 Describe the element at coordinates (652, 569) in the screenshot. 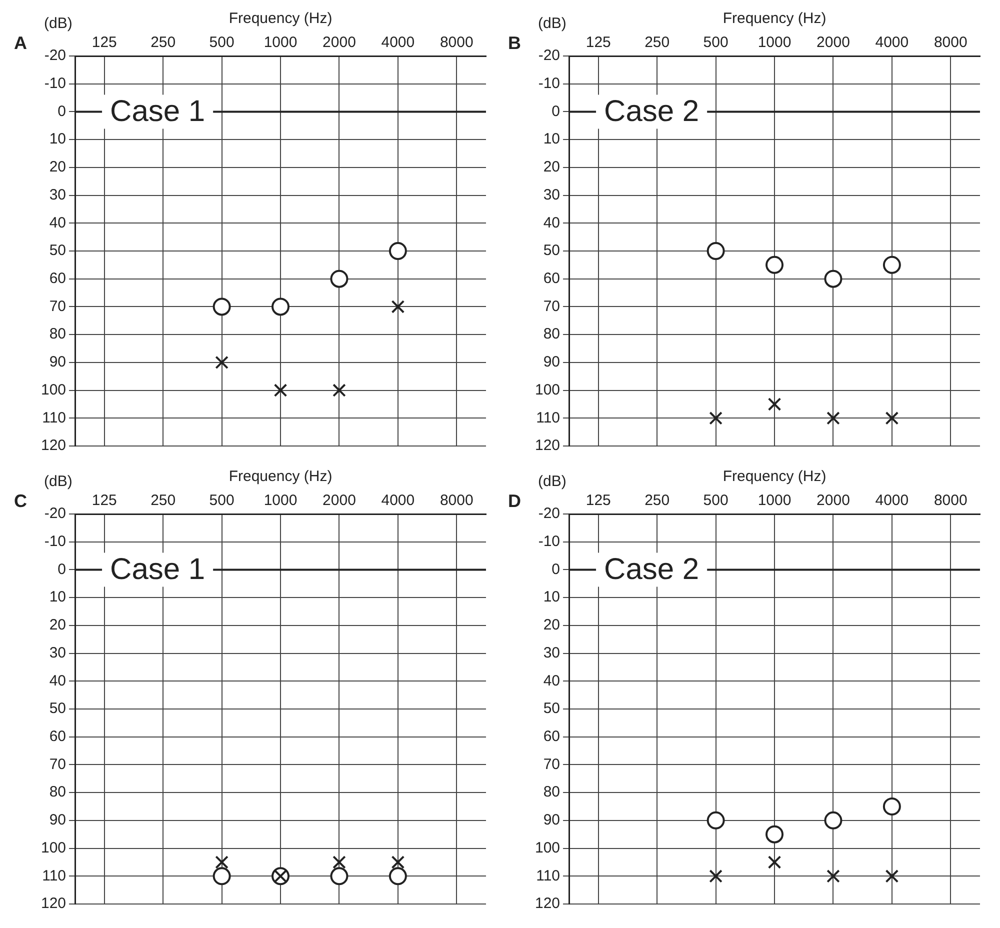

I see `ref-line-label: Case 2` at that location.